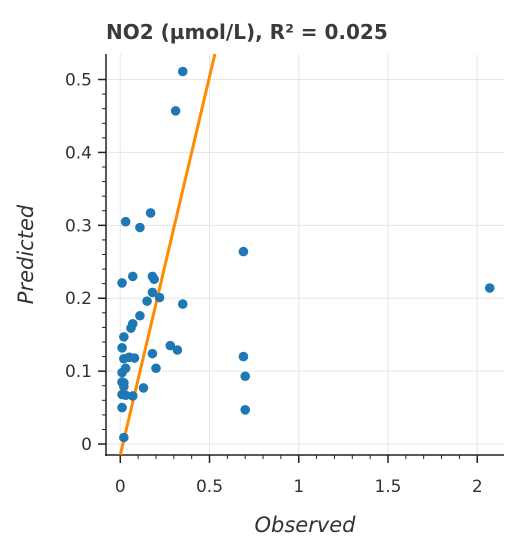 Image resolution: width=514 pixels, height=544 pixels. What do you see at coordinates (298, 487) in the screenshot?
I see `x-tick-label: 1` at bounding box center [298, 487].